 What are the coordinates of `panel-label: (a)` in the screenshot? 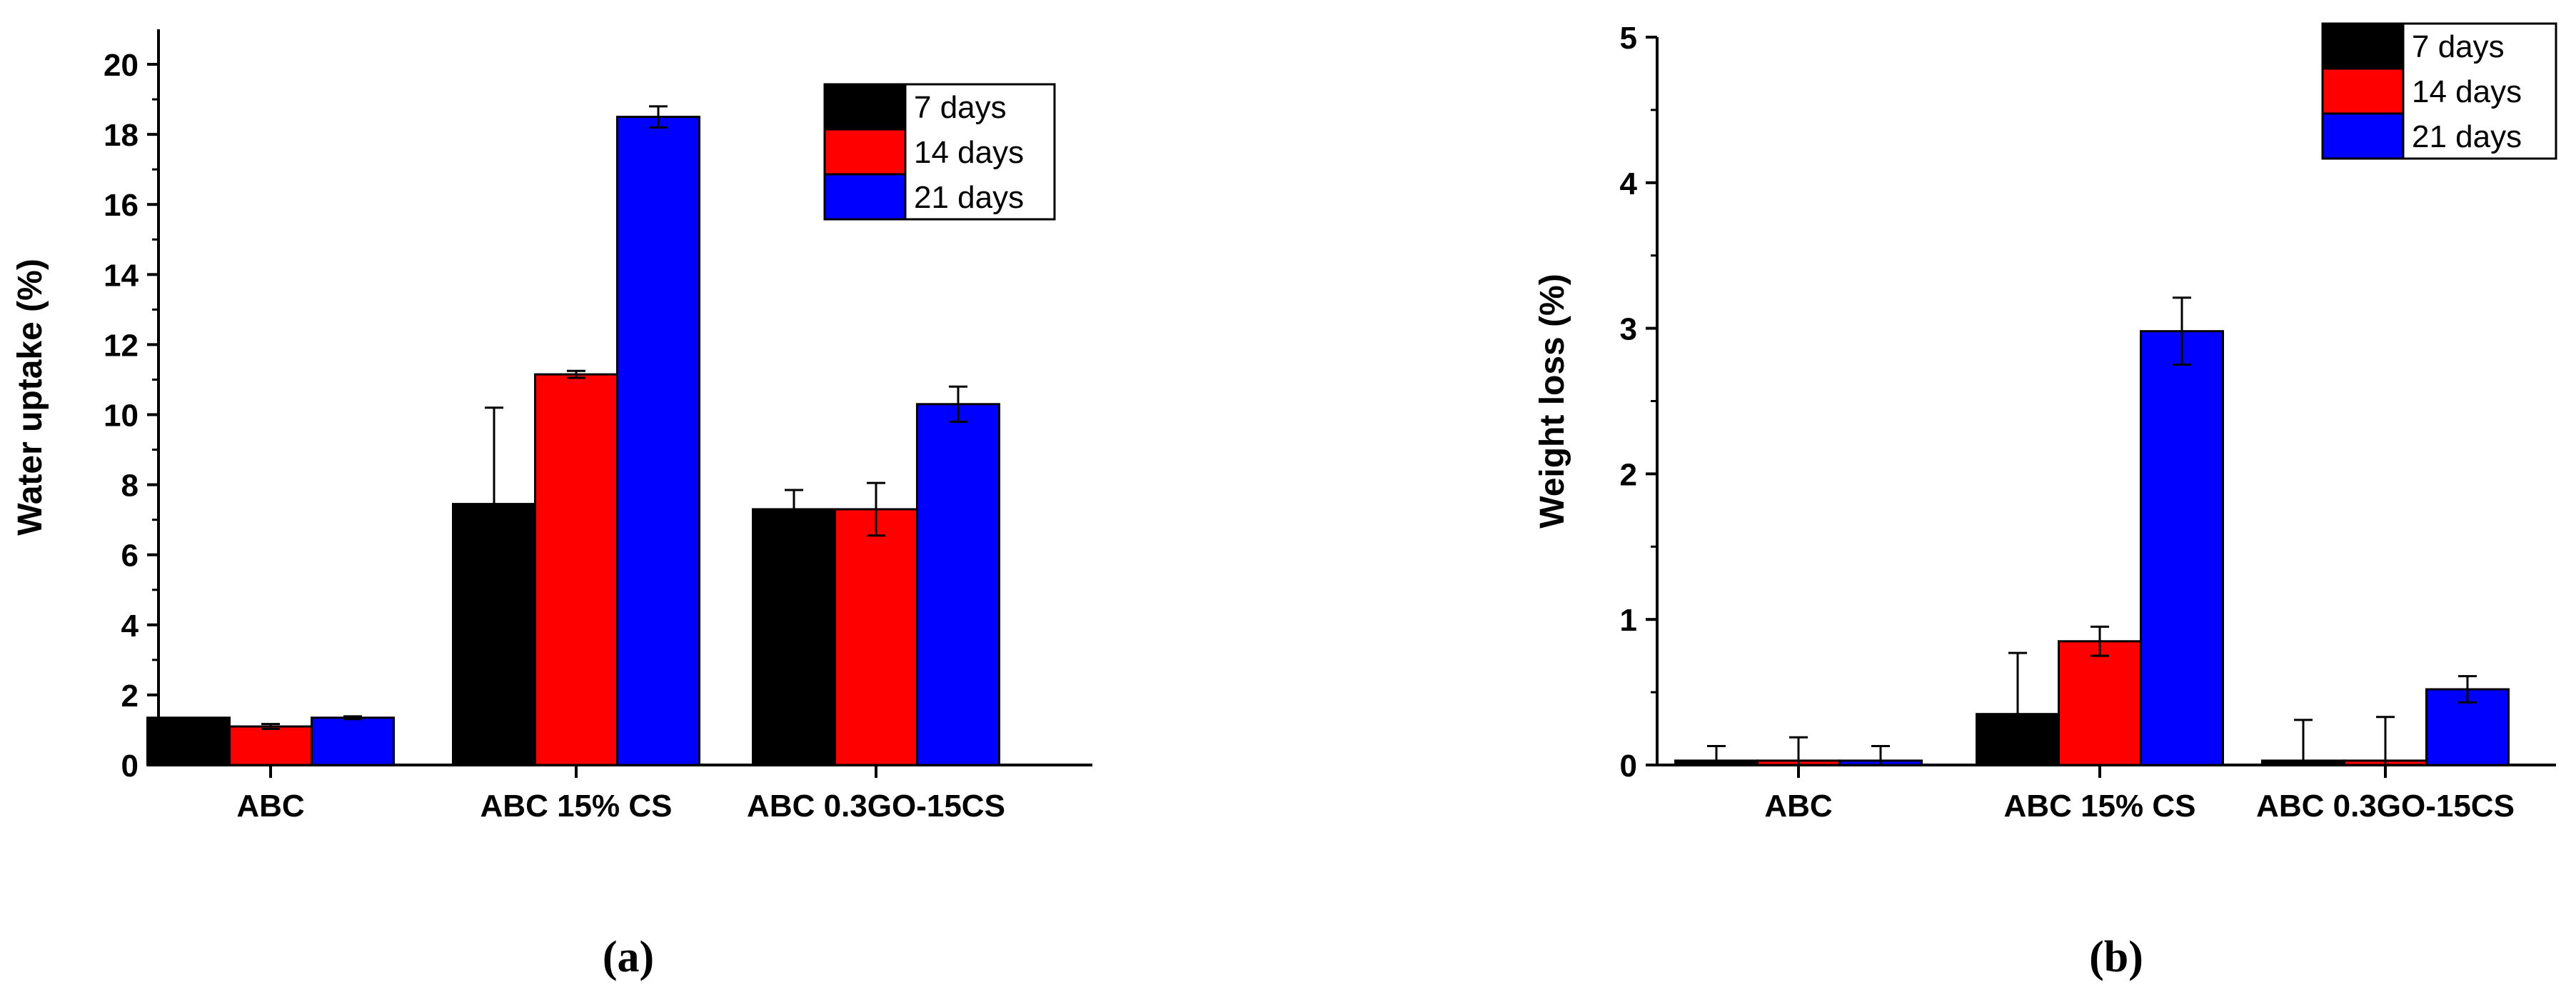 It's located at (629, 957).